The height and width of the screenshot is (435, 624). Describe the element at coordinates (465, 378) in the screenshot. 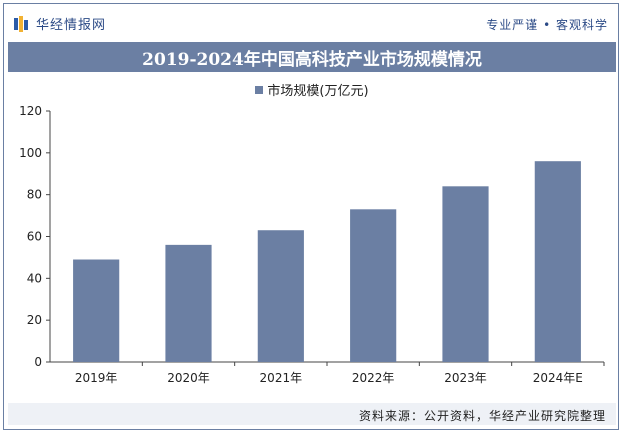

I see `x-tick-label: 2023年` at that location.